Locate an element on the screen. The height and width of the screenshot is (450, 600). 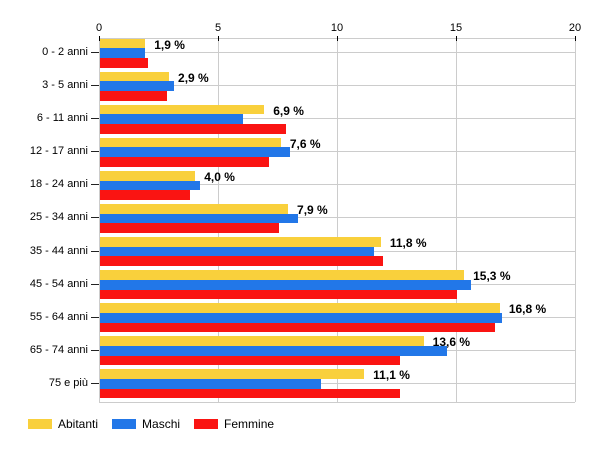
category-label: 18 - 24 anni is located at coordinates (58, 184).